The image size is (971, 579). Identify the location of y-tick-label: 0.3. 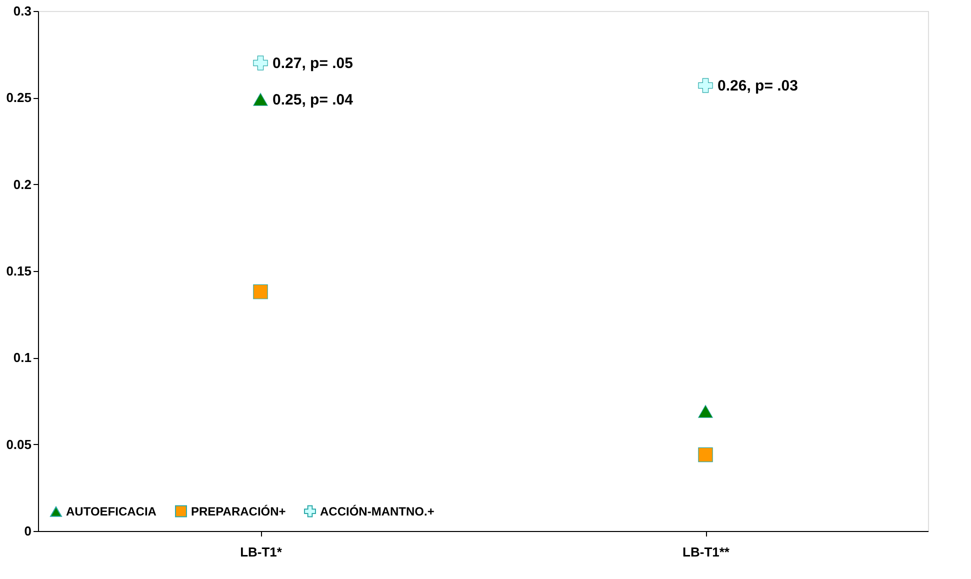
(22, 11).